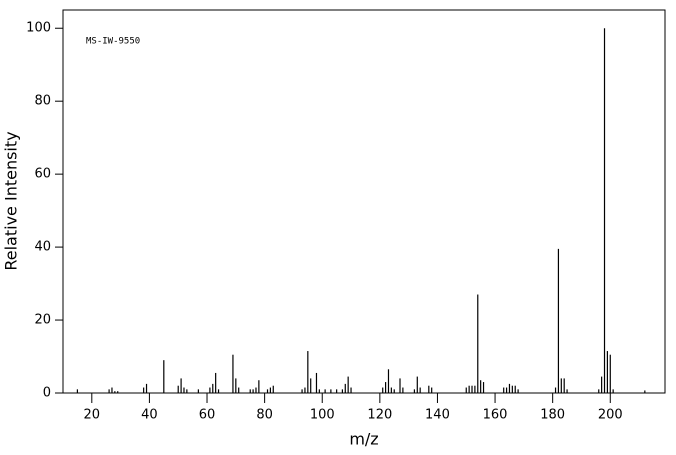  Describe the element at coordinates (437, 415) in the screenshot. I see `x-tick-label: 140` at that location.